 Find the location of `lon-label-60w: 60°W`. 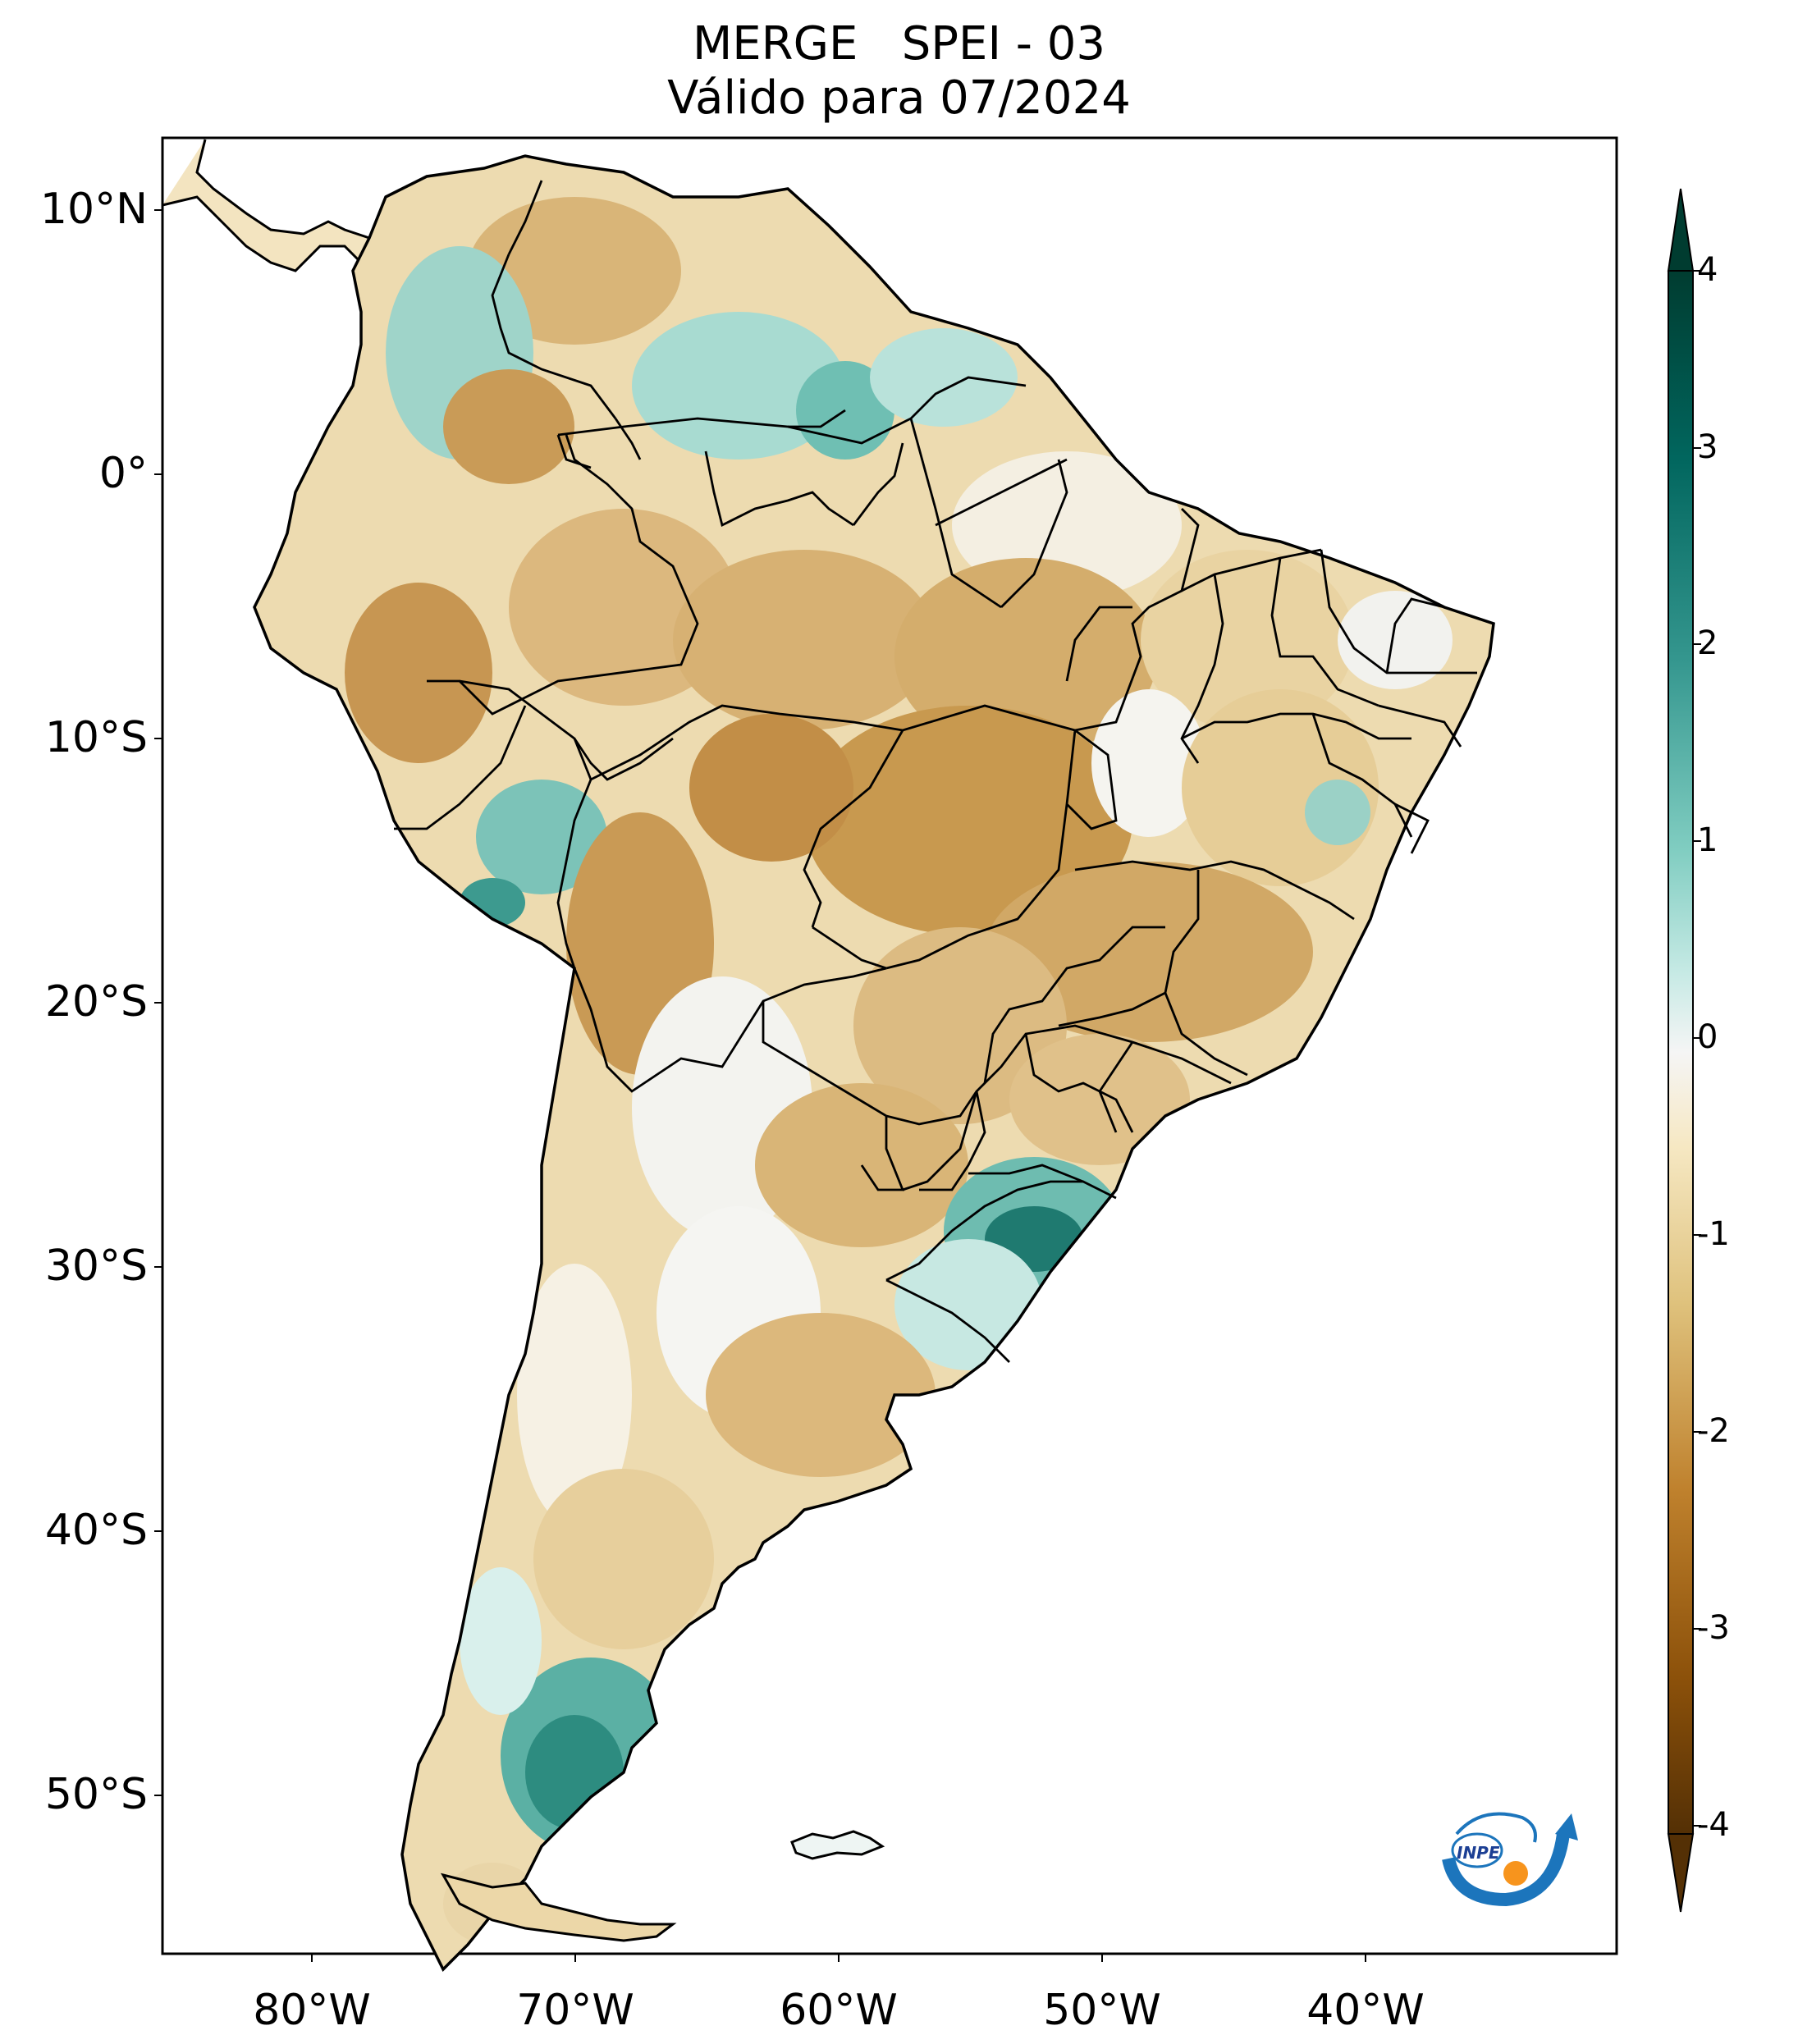

lon-label-60w: 60°W is located at coordinates (839, 2011).